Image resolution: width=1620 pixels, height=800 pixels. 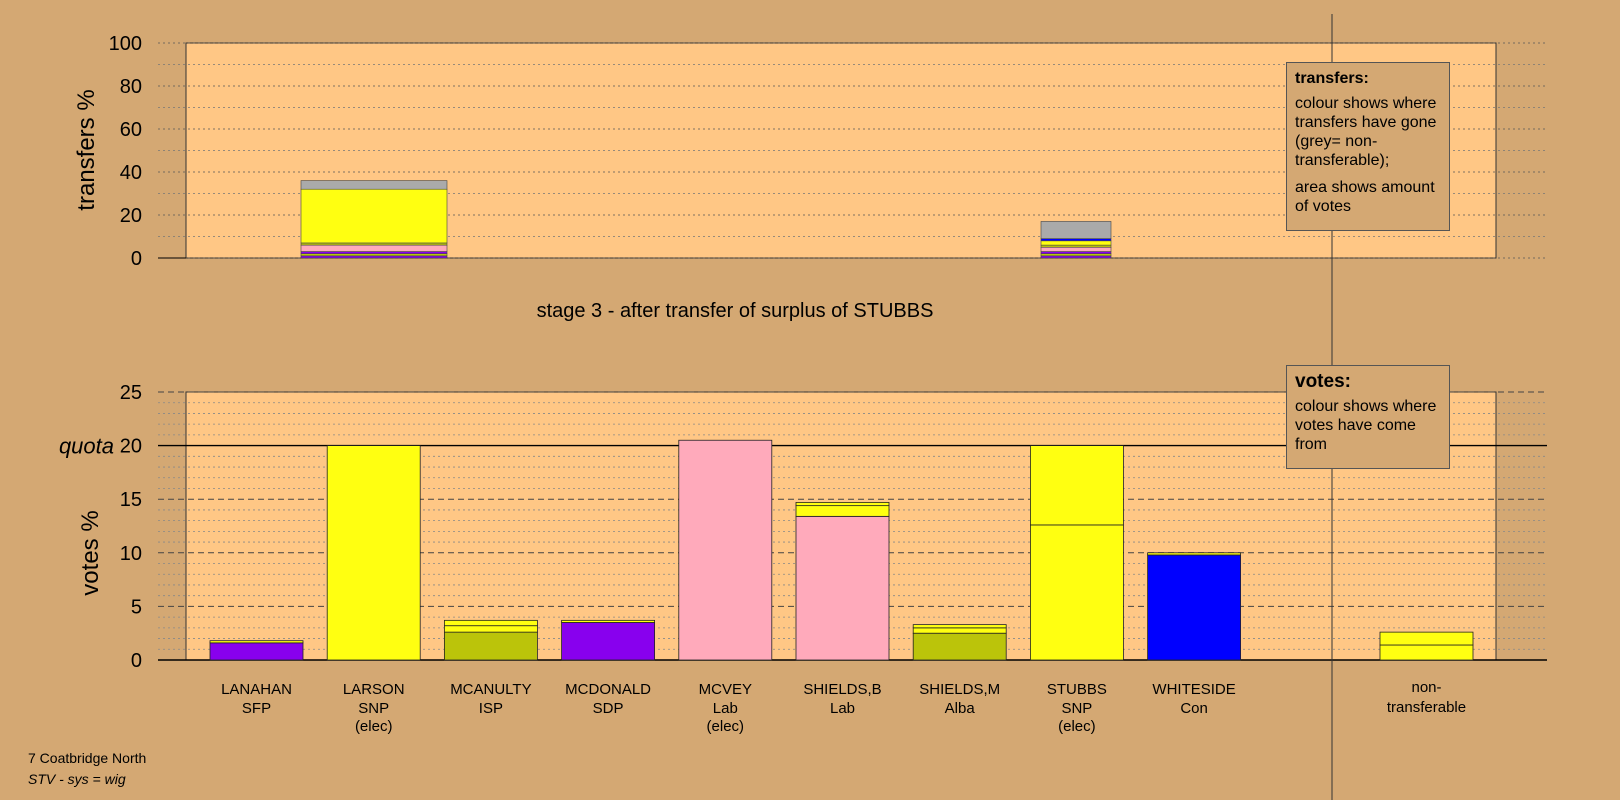 I want to click on candidate-party-label: ISP, so click(x=491, y=708).